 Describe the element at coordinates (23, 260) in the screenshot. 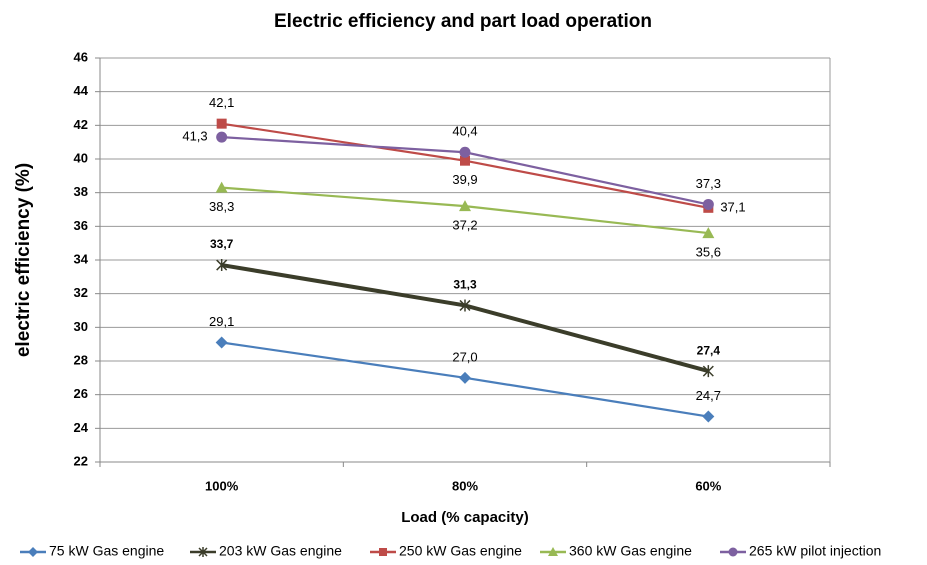

I see `y-axis-title: electric efficiency (%)` at that location.